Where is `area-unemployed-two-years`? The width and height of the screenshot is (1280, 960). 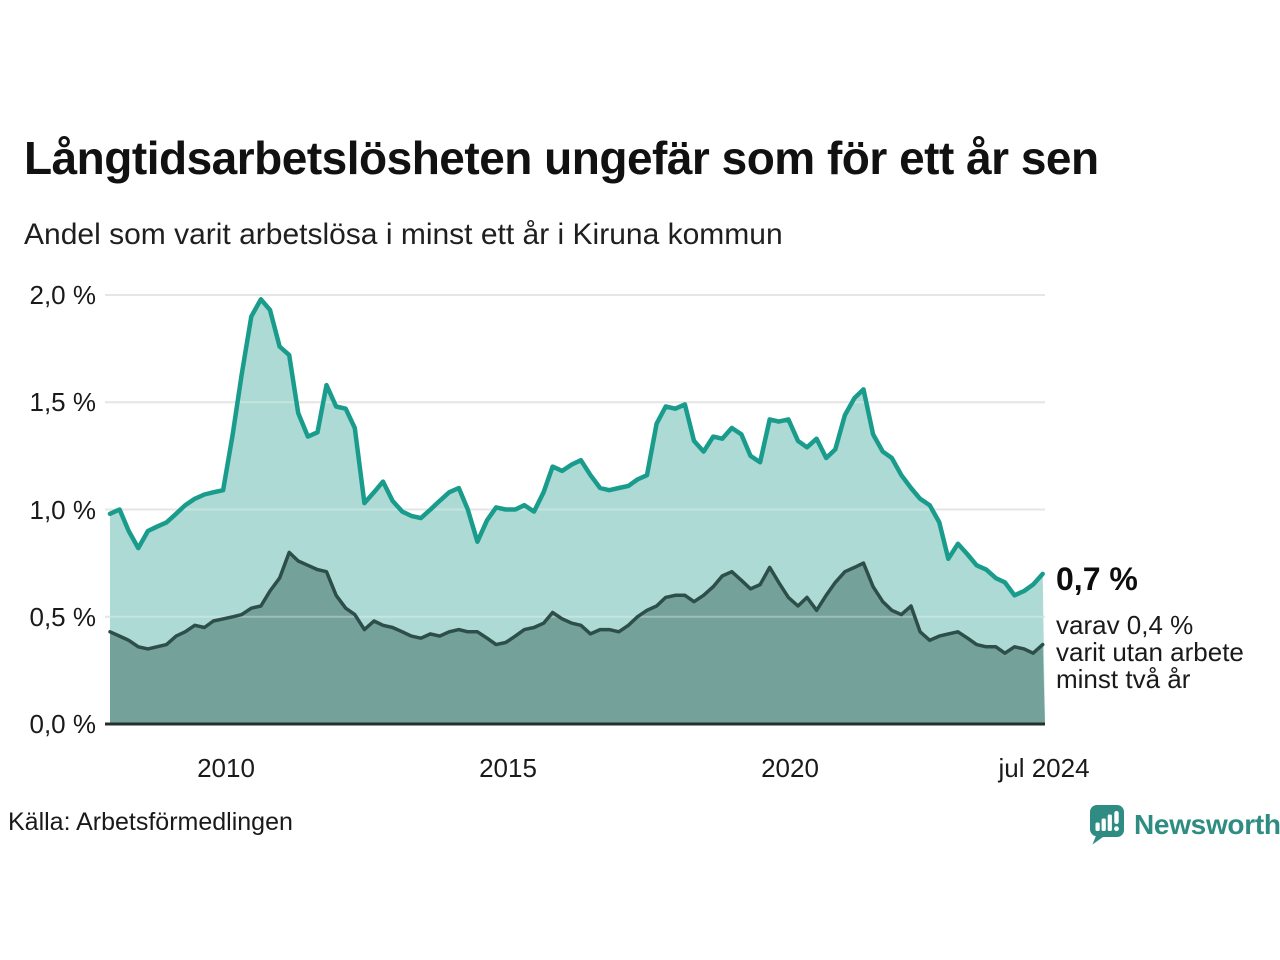 area-unemployed-two-years is located at coordinates (577, 638).